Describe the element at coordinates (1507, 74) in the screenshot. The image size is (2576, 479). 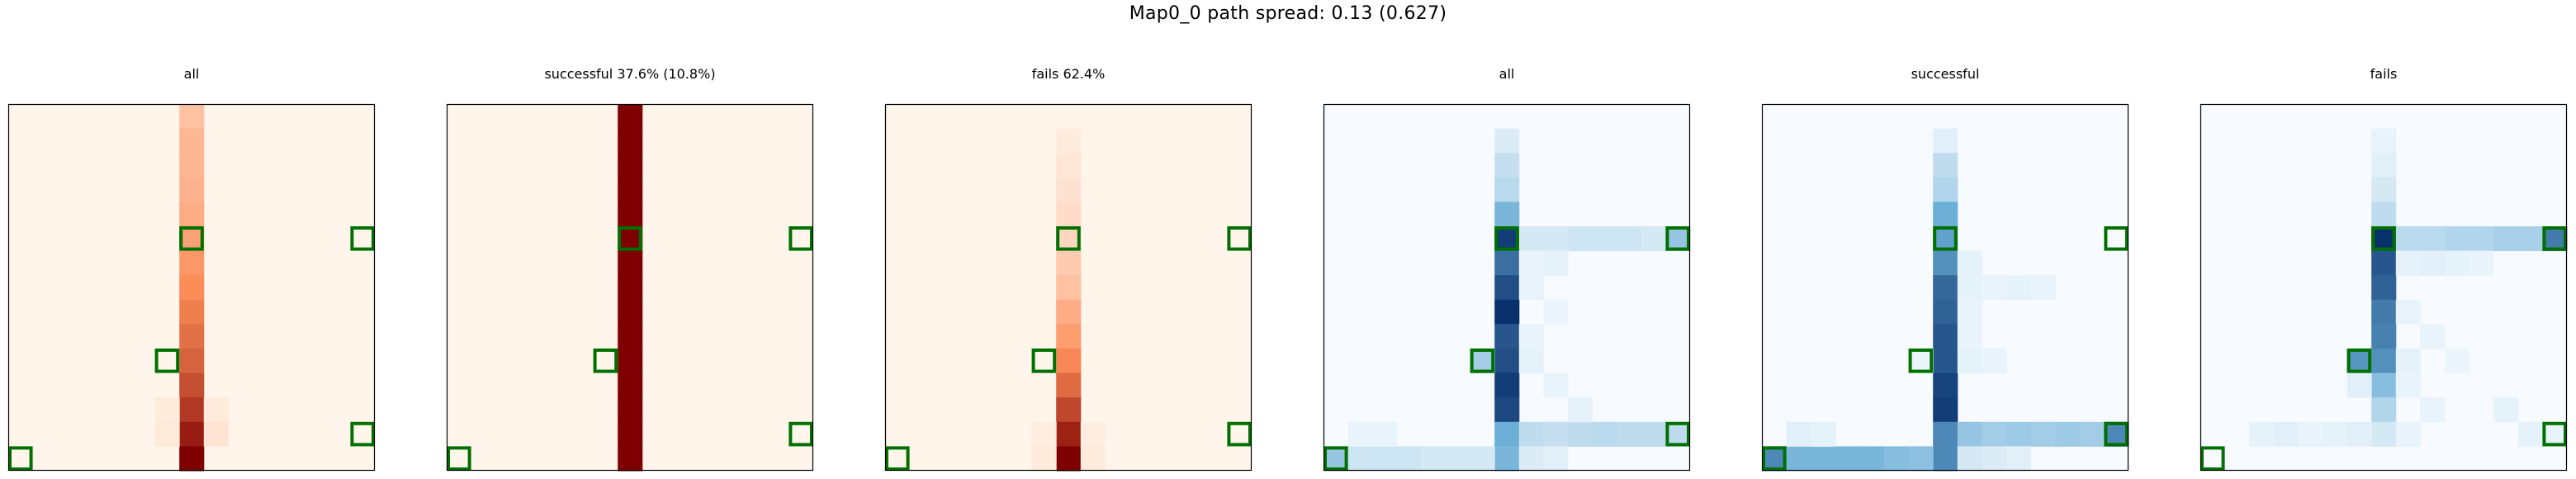
I see `panel-4-title: all` at that location.